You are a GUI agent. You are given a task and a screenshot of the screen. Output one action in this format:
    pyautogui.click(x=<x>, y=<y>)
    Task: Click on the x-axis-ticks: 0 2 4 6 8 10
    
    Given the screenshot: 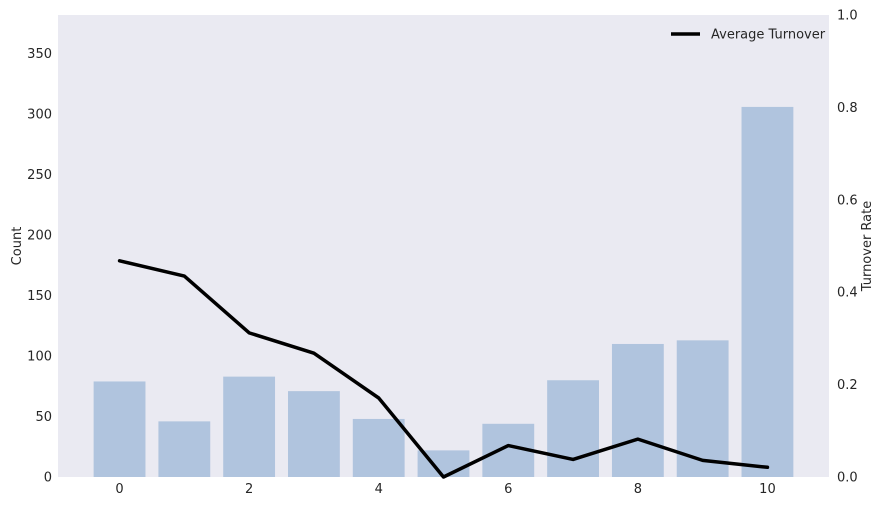 What is the action you would take?
    pyautogui.click(x=445, y=489)
    